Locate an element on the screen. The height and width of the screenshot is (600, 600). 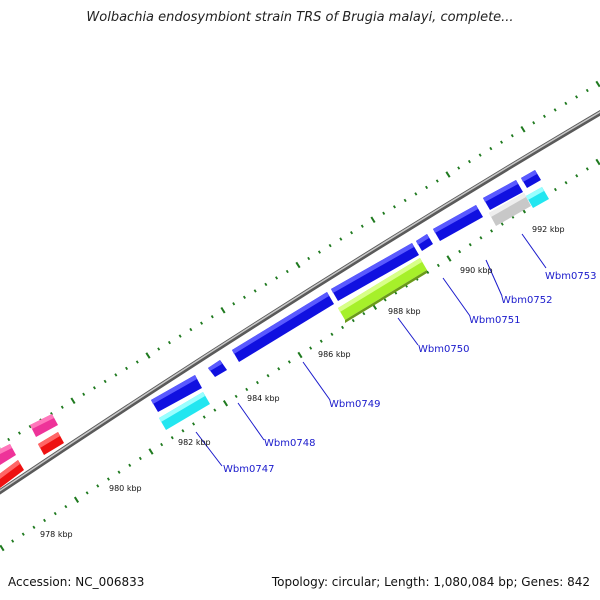
gene-label-wbm0747: Wbm0747 is located at coordinates (248, 469).